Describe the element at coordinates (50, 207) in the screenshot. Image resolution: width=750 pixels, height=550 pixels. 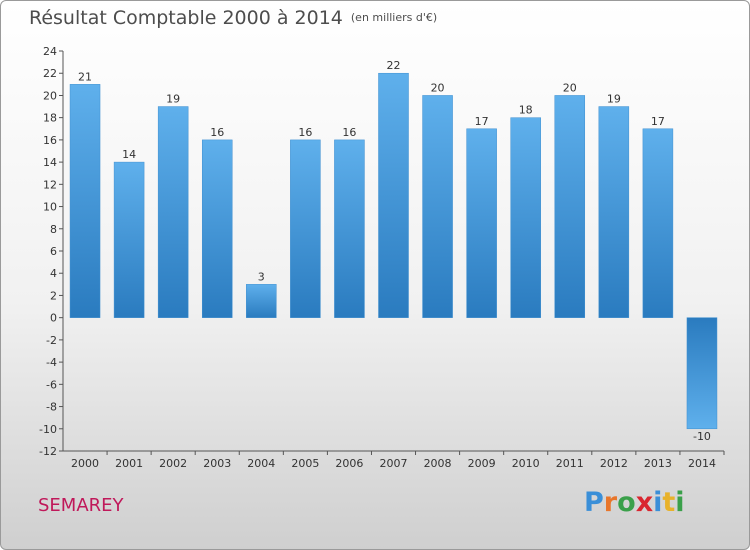
I see `y-tick-label: 10` at that location.